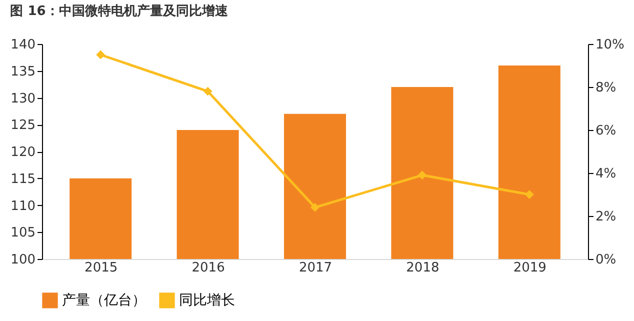 This screenshot has width=634, height=321. I want to click on legend-label: 产量（亿台）, so click(104, 300).